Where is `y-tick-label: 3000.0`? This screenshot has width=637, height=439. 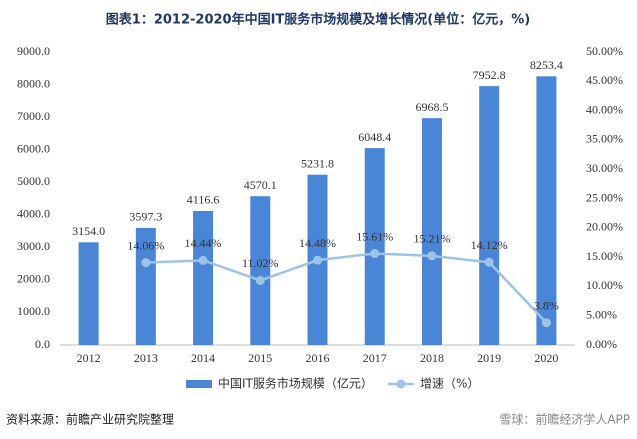
y-tick-label: 3000.0 is located at coordinates (33, 246).